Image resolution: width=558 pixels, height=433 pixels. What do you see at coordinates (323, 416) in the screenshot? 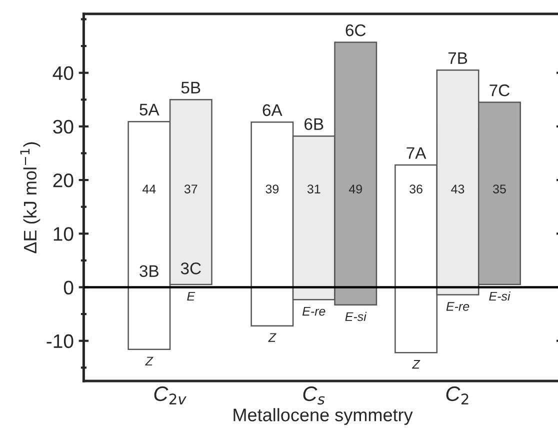
I see `x-axis-title: Metallocene symmetry` at bounding box center [323, 416].